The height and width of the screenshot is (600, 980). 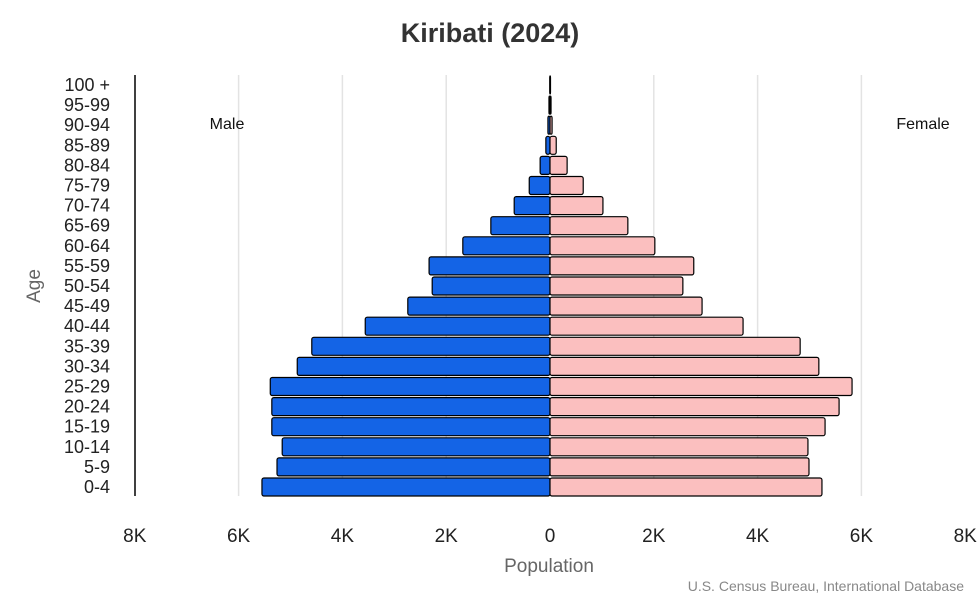 What do you see at coordinates (87, 246) in the screenshot?
I see `y-tick-label: 60-64` at bounding box center [87, 246].